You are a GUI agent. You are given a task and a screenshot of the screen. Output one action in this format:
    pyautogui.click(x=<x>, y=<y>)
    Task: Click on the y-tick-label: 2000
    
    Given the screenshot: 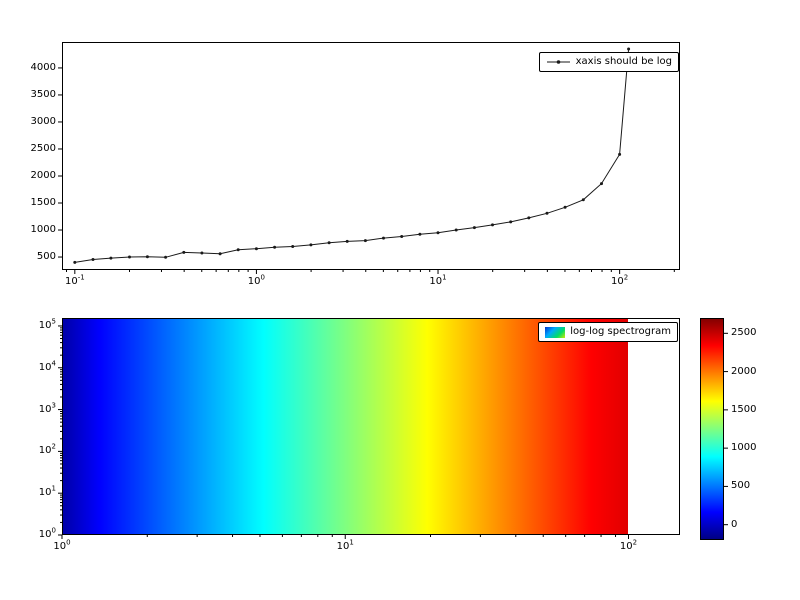 What is the action you would take?
    pyautogui.click(x=43, y=175)
    